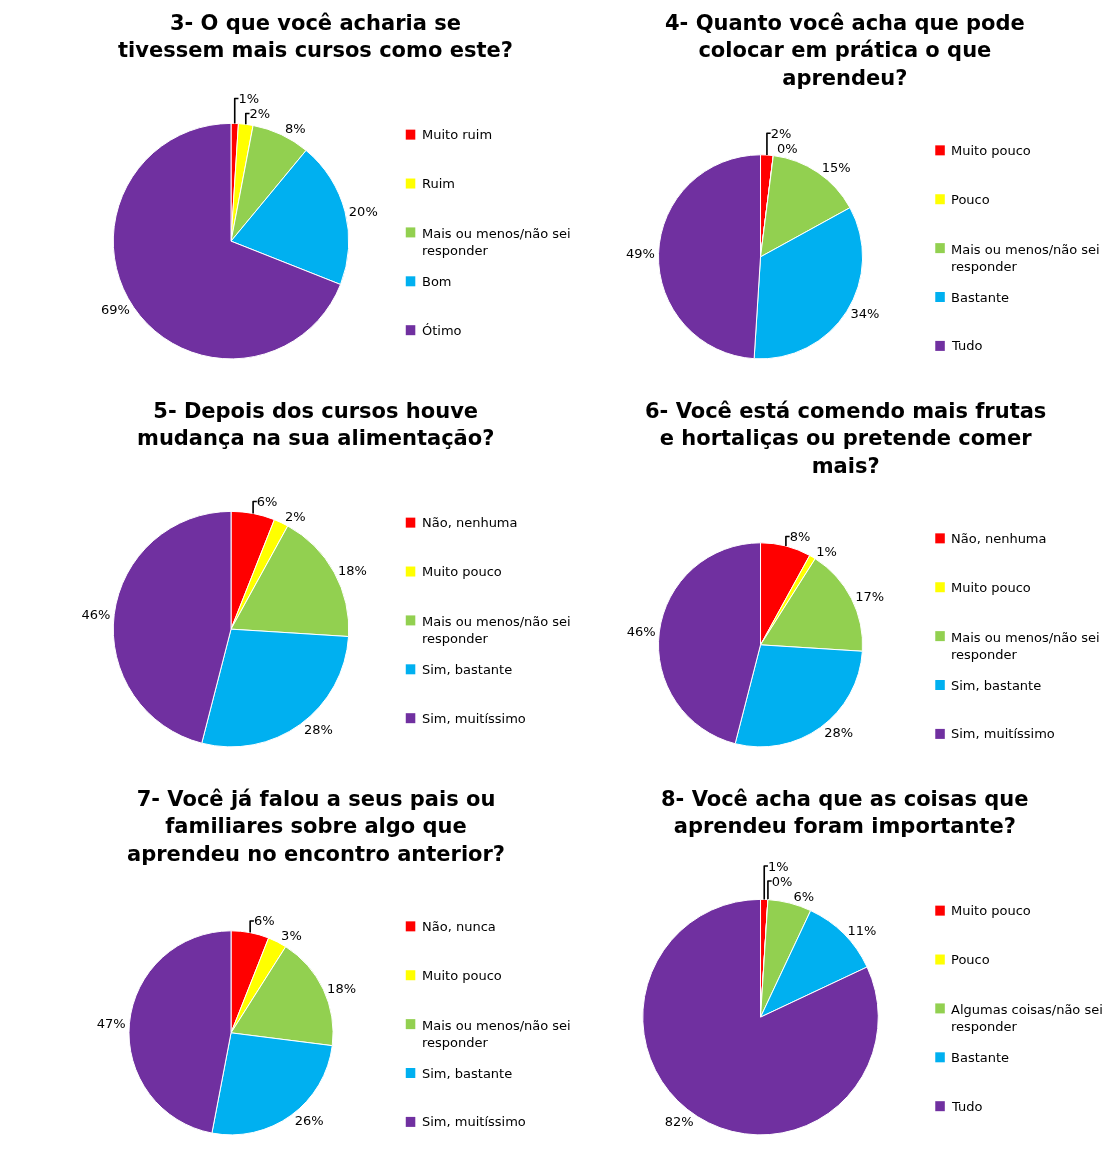  I want to click on data-label: 26%, so click(309, 1120).